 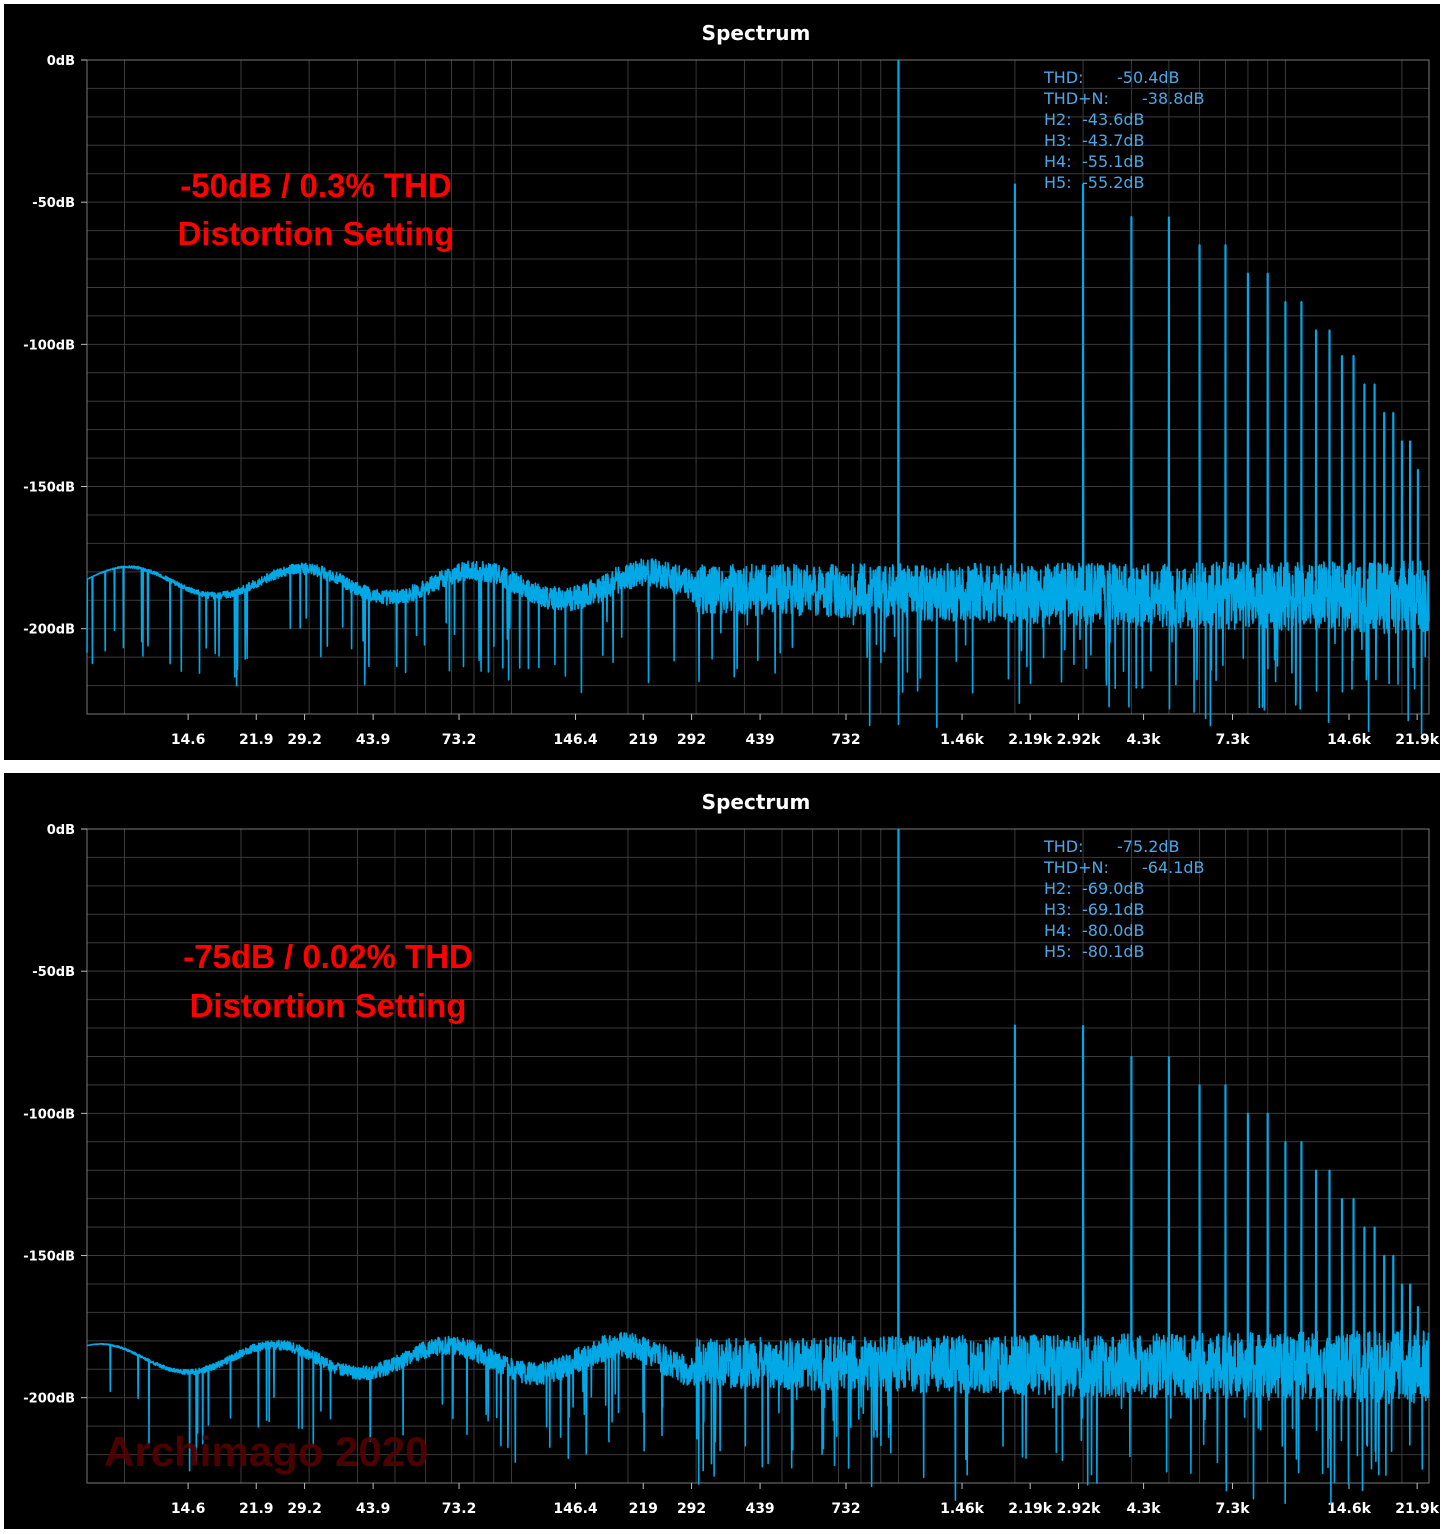 I want to click on stat-value: -75.2dB, so click(x=1148, y=846).